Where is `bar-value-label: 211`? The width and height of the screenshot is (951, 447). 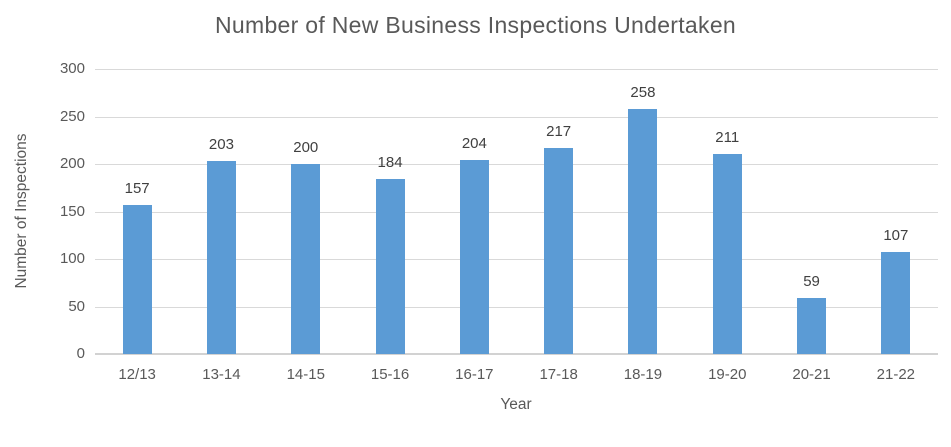 bar-value-label: 211 is located at coordinates (727, 137).